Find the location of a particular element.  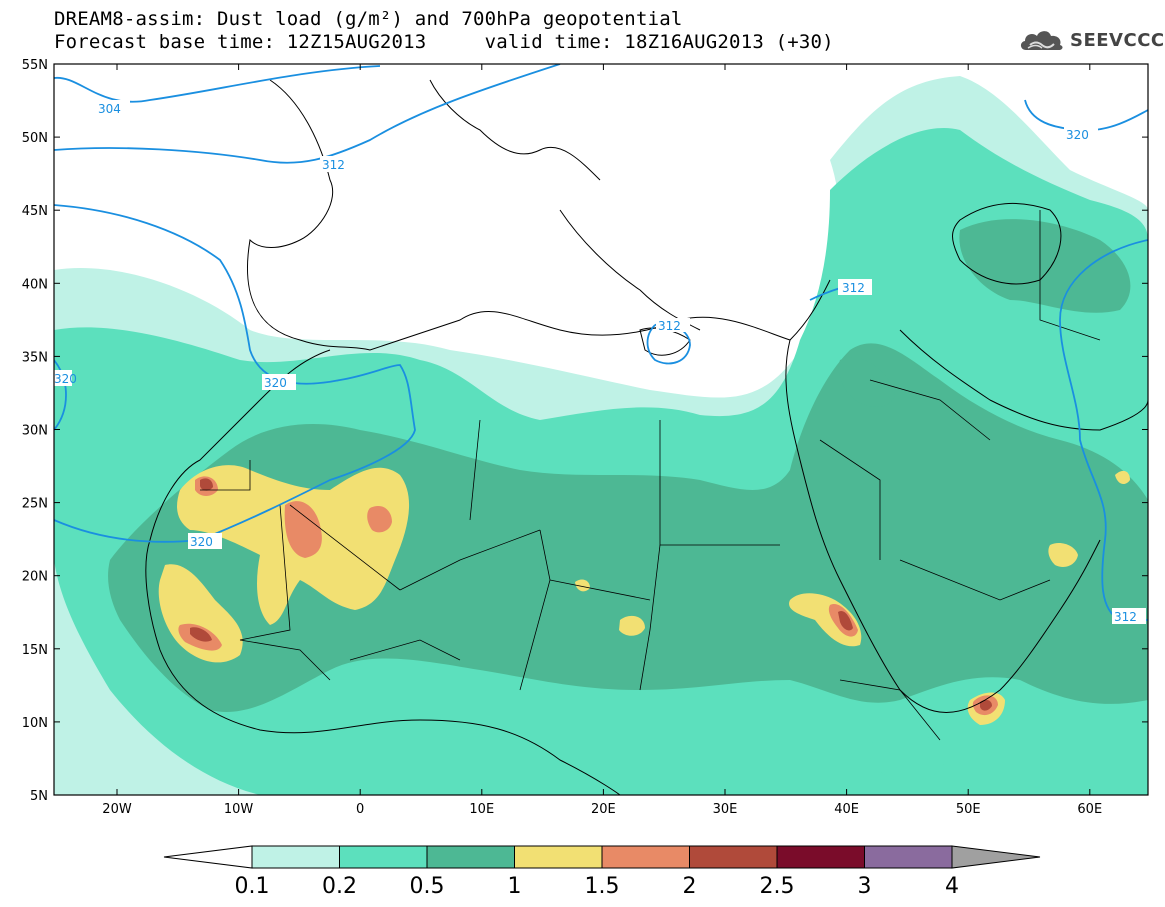

seevccc-logo: SEEVCCC is located at coordinates (1091, 40).